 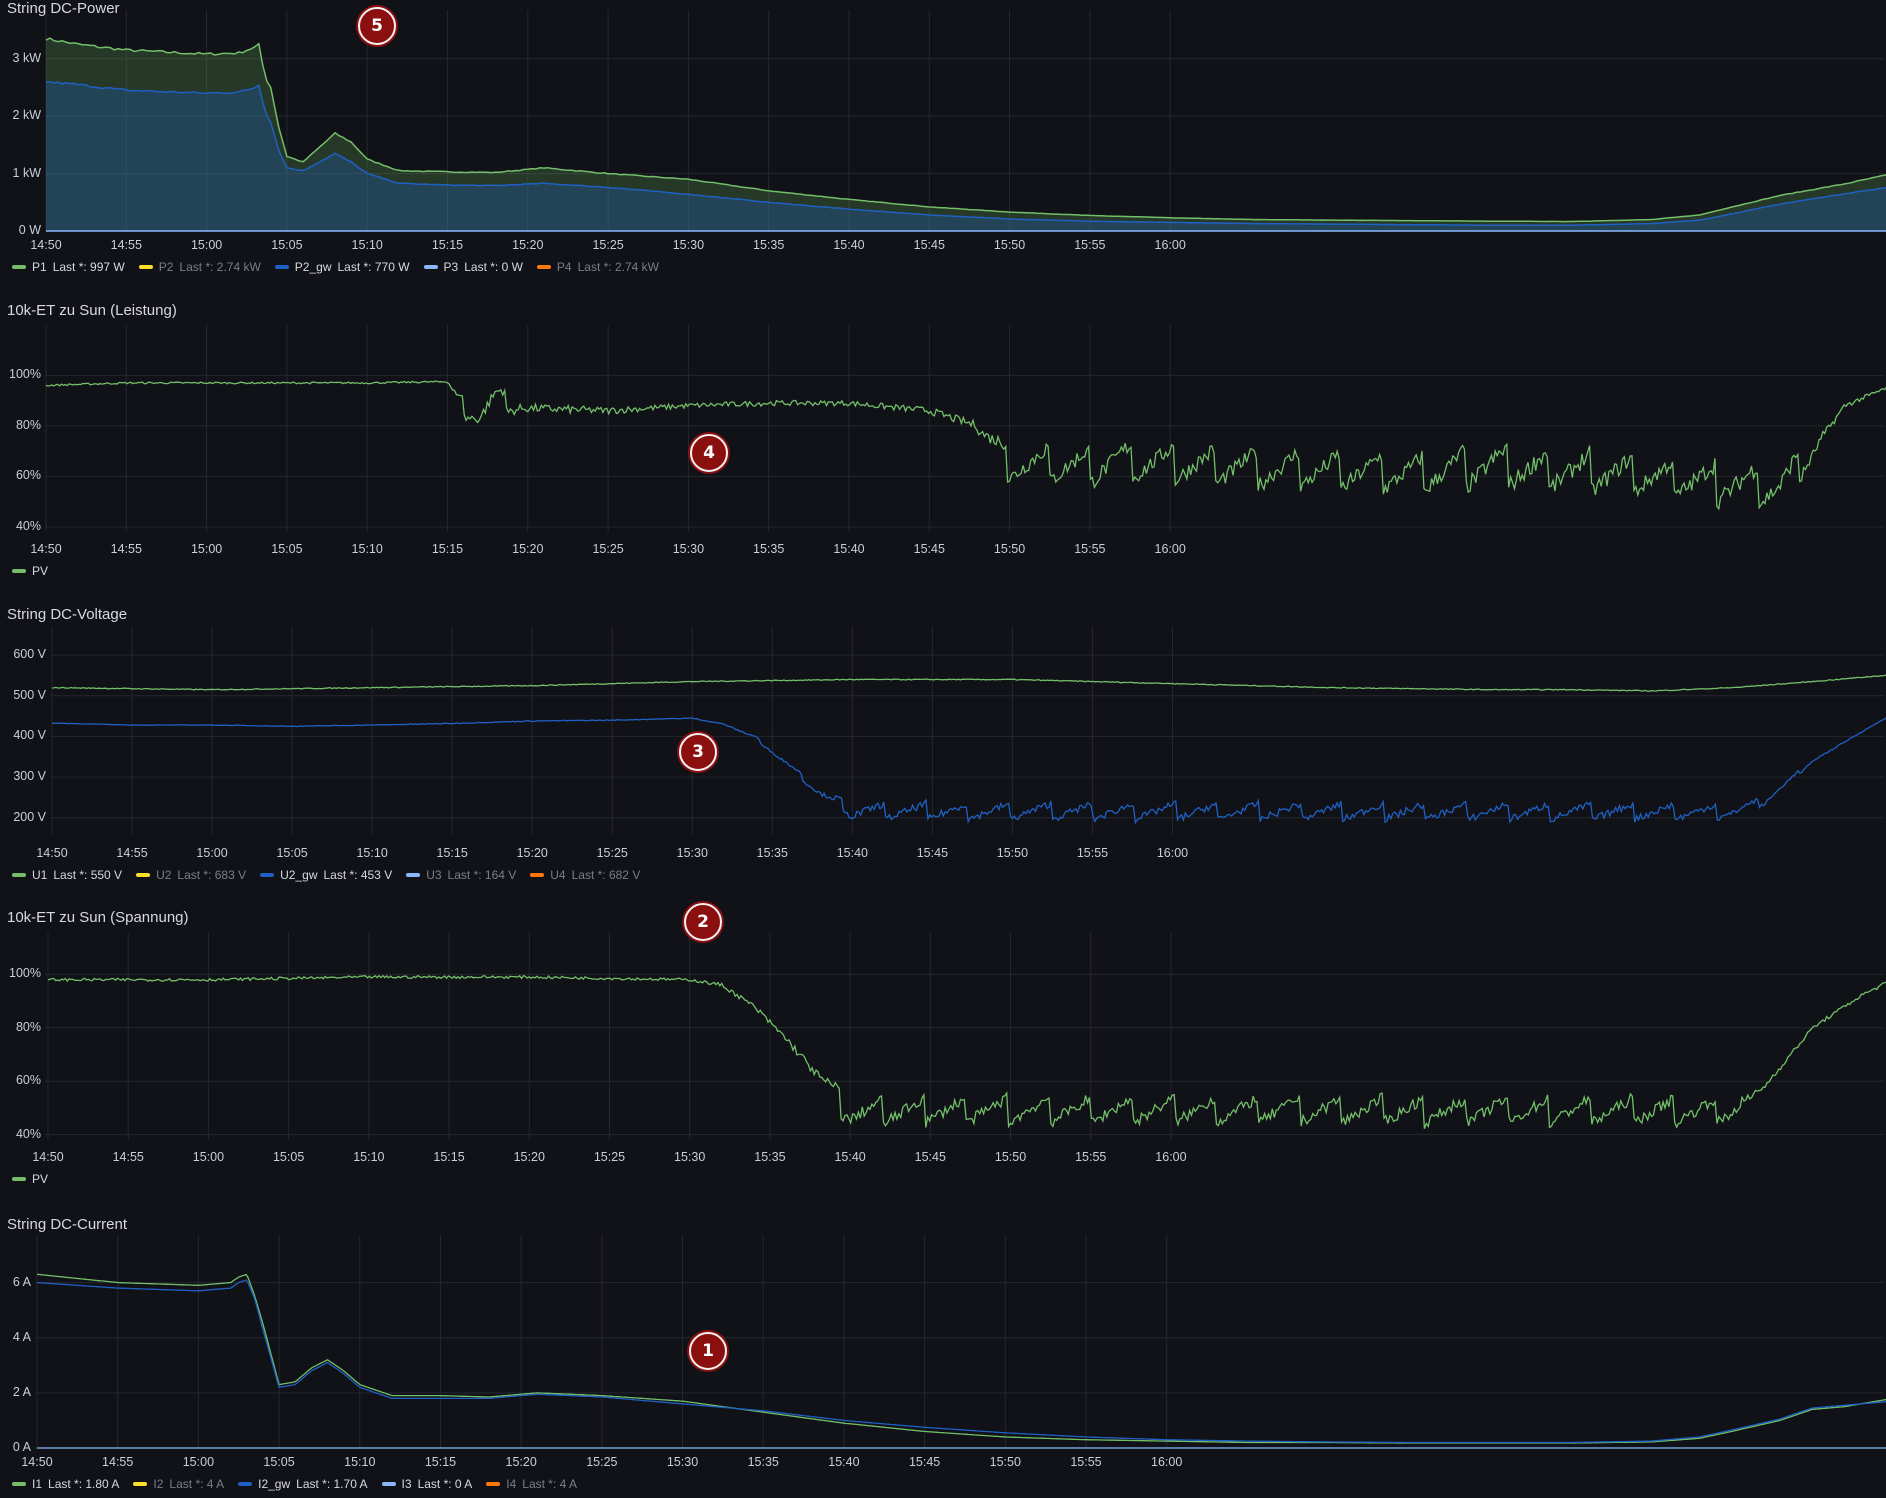 What do you see at coordinates (434, 875) in the screenshot?
I see `legend-name: U3` at bounding box center [434, 875].